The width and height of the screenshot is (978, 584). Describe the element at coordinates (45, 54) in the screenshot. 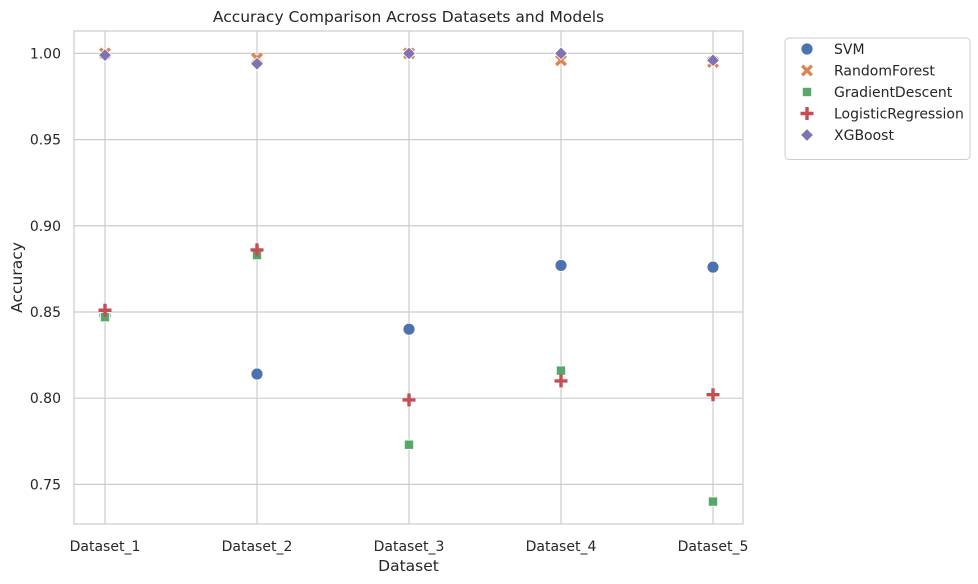

I see `y-tick-label: 1.00` at that location.